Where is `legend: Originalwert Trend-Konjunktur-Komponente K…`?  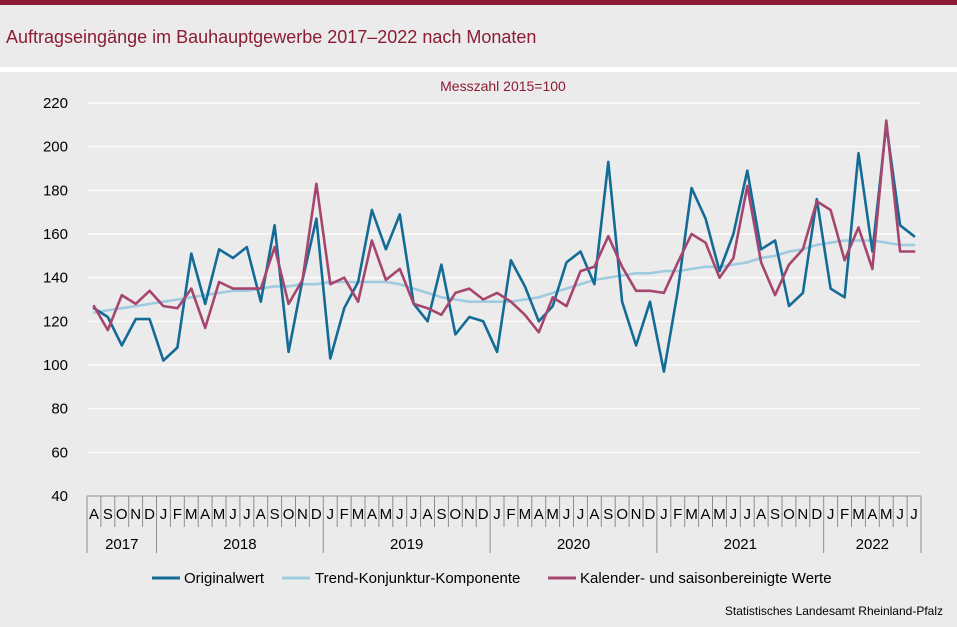
legend: Originalwert Trend-Konjunktur-Komponente K… is located at coordinates (492, 578).